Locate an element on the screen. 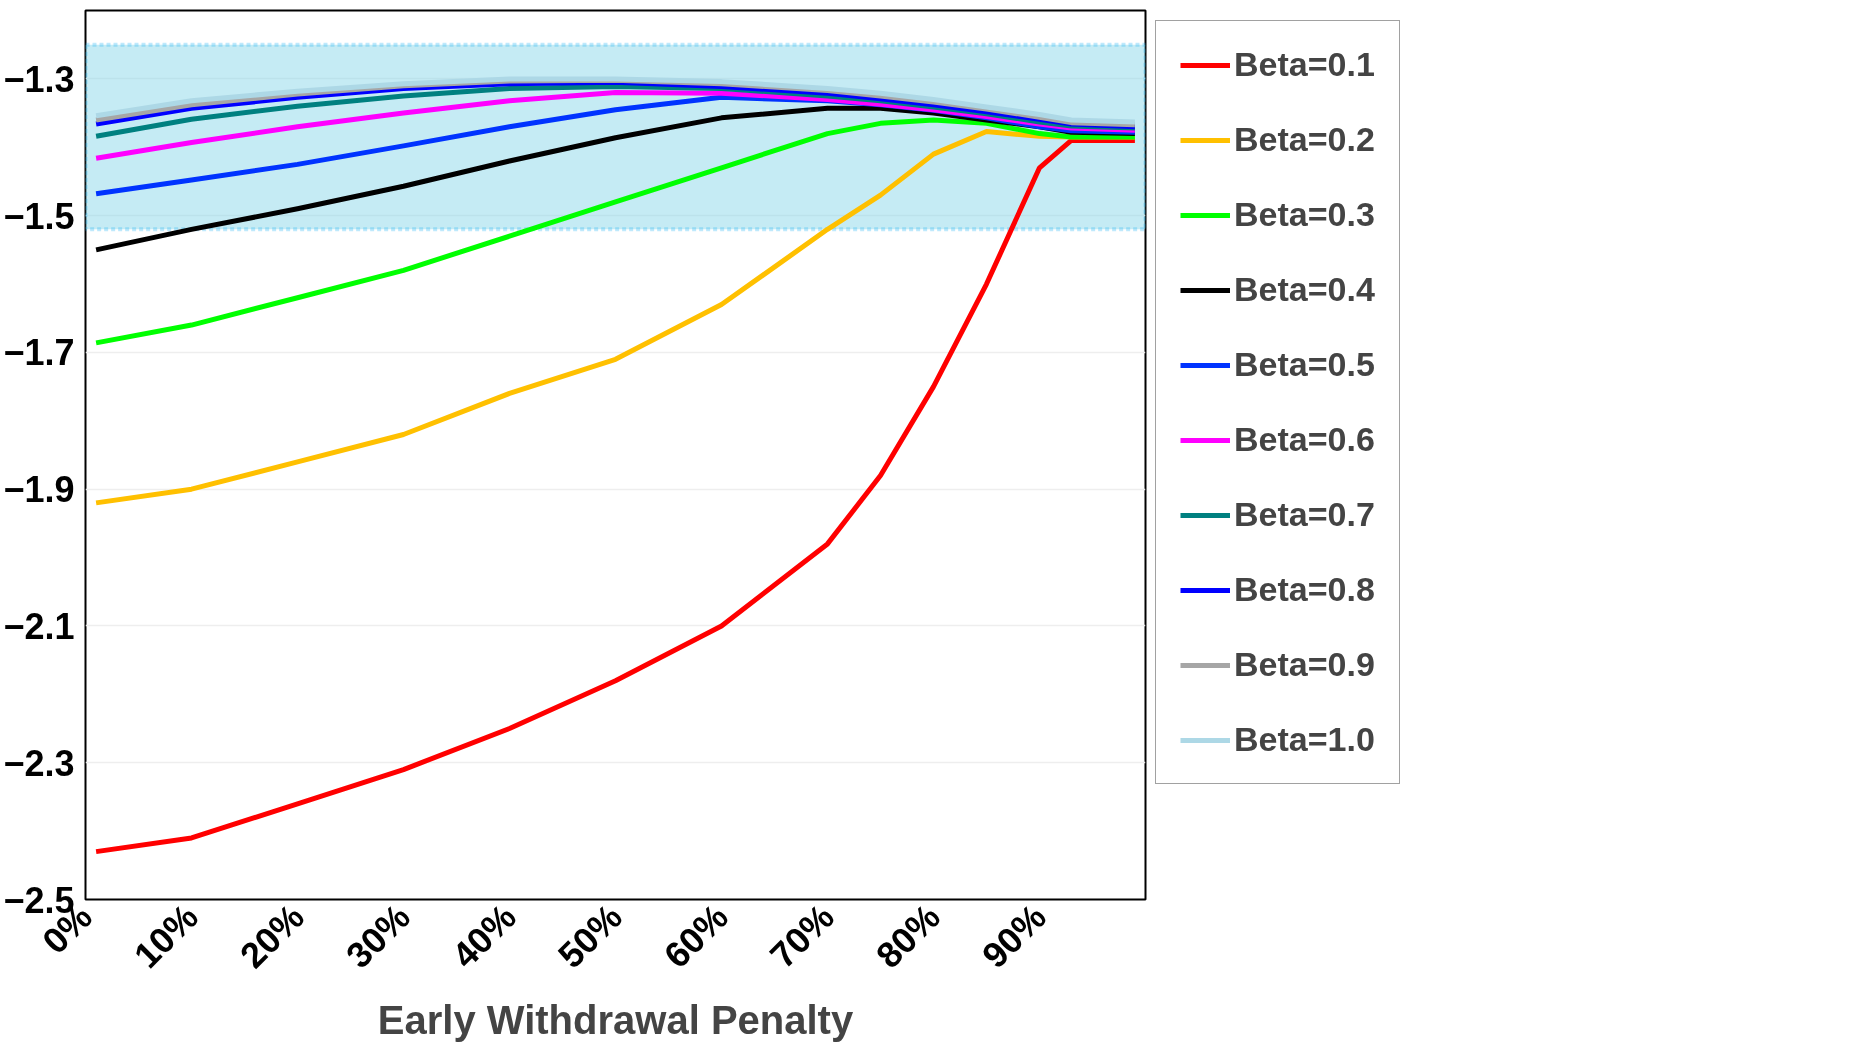  legend-label: Beta=0.8 is located at coordinates (1304, 589).